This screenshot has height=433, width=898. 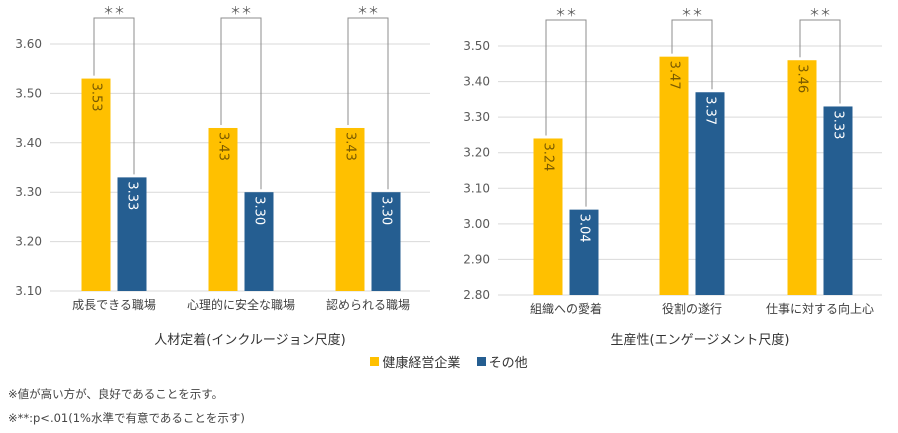 I want to click on value-label-0-1-0: 3.33, so click(x=132, y=195).